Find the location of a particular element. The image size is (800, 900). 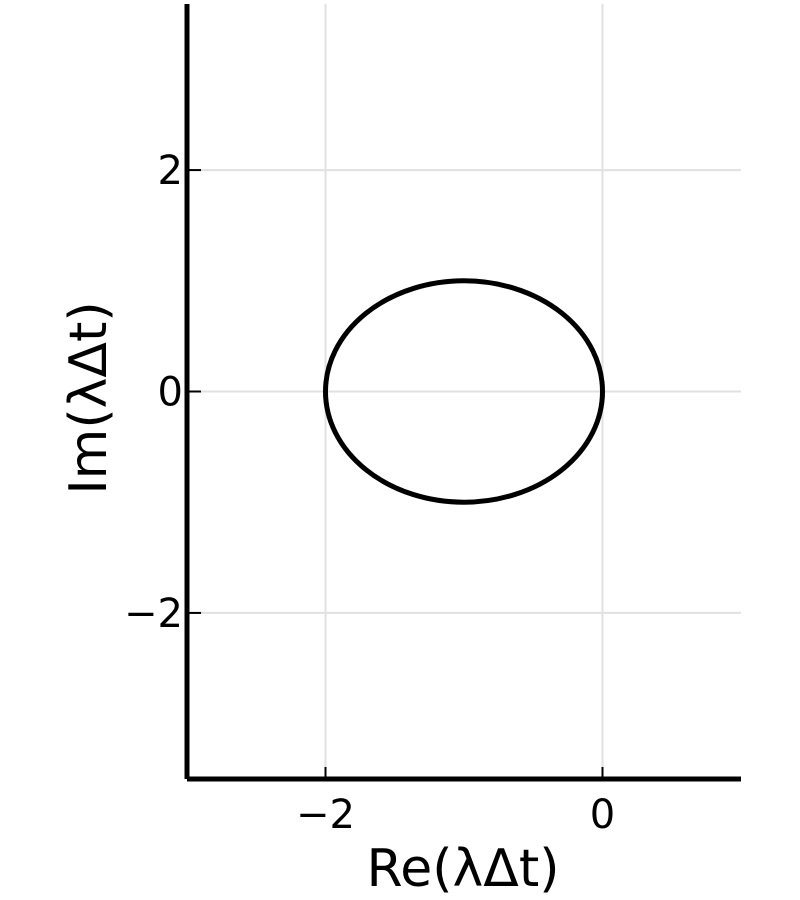

stability-boundary-circle is located at coordinates (464, 391).